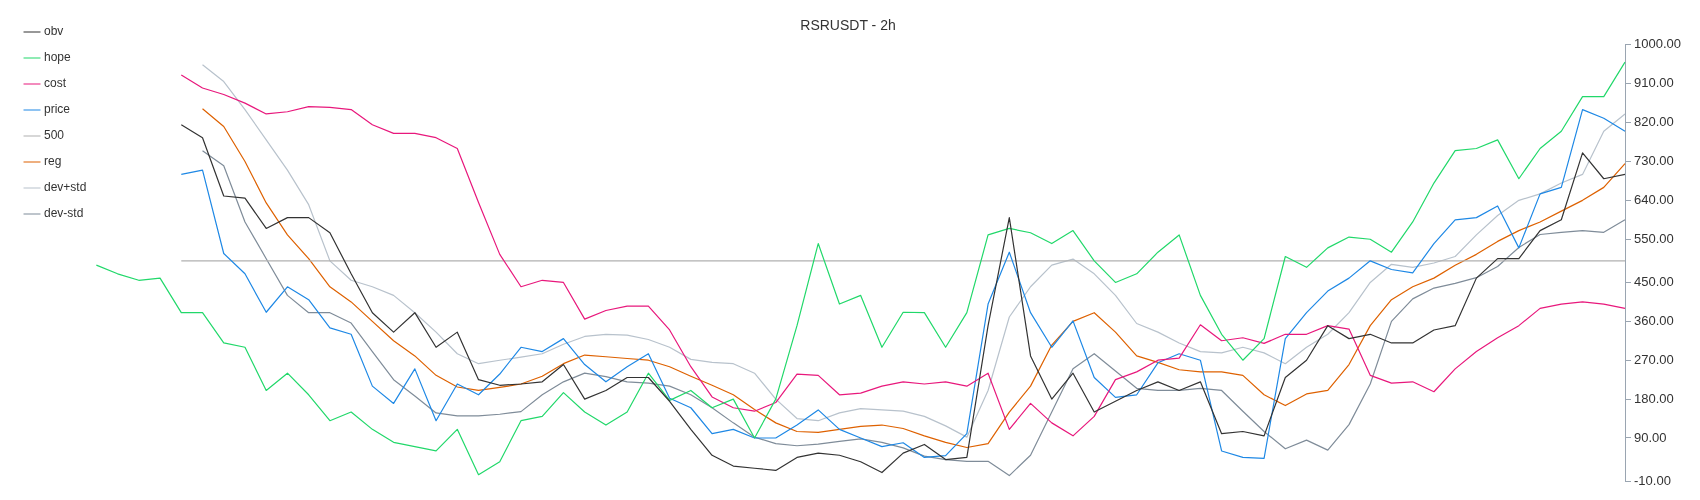  I want to click on y-tick-label: 360.00, so click(1654, 320).